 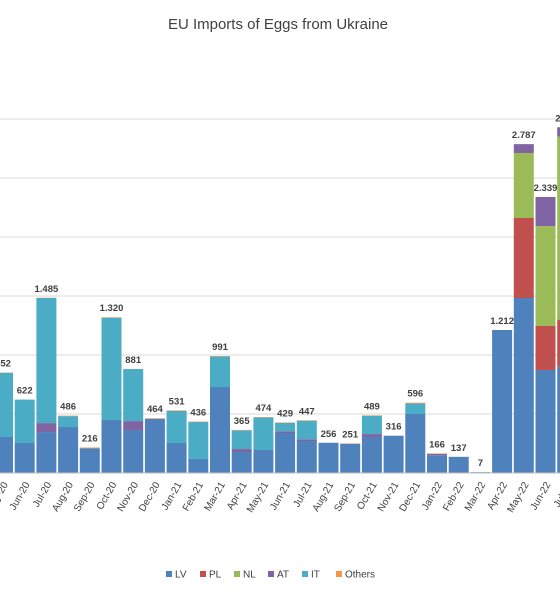 What do you see at coordinates (345, 497) in the screenshot?
I see `x-tick-label: Sep-21` at bounding box center [345, 497].